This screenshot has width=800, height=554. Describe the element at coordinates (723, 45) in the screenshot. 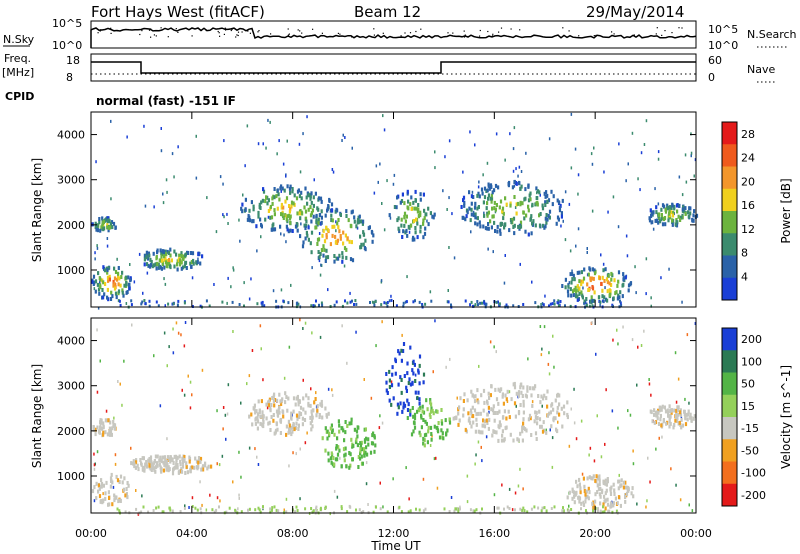

I see `noise-tick-right-bottom: 10^0` at that location.